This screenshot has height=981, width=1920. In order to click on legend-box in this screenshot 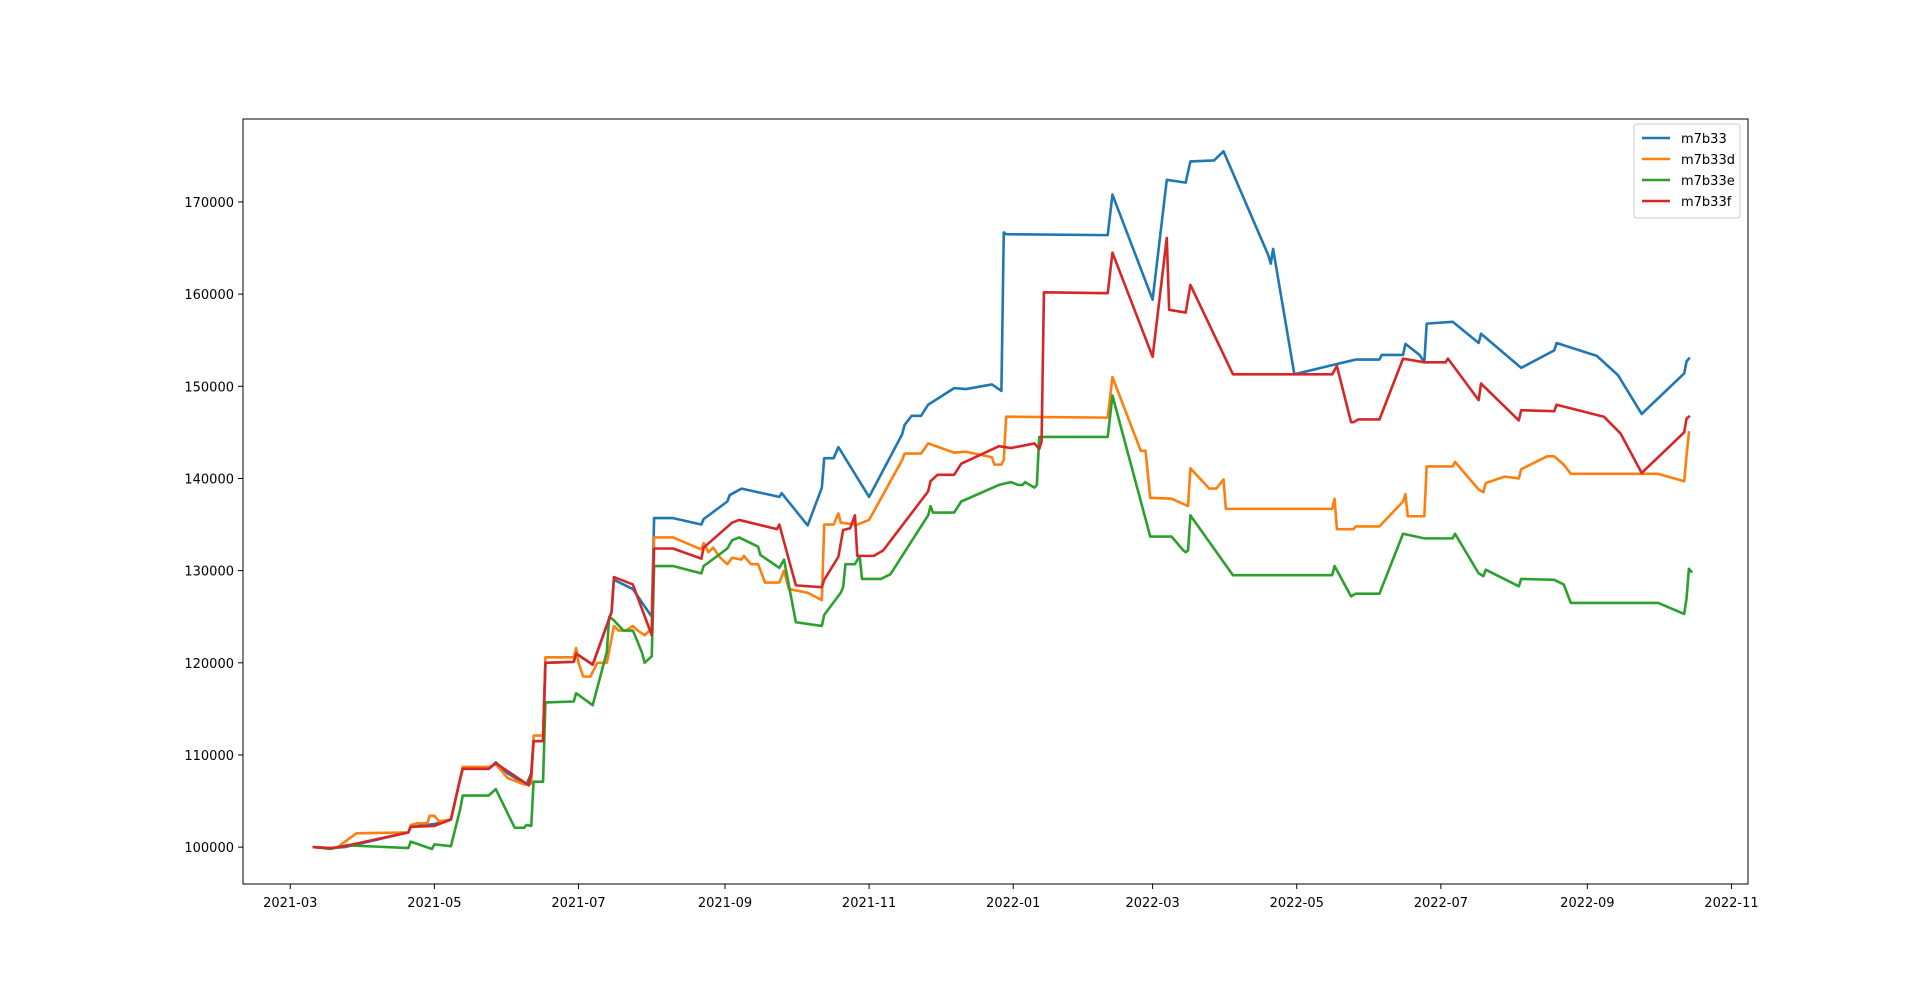, I will do `click(1687, 171)`.